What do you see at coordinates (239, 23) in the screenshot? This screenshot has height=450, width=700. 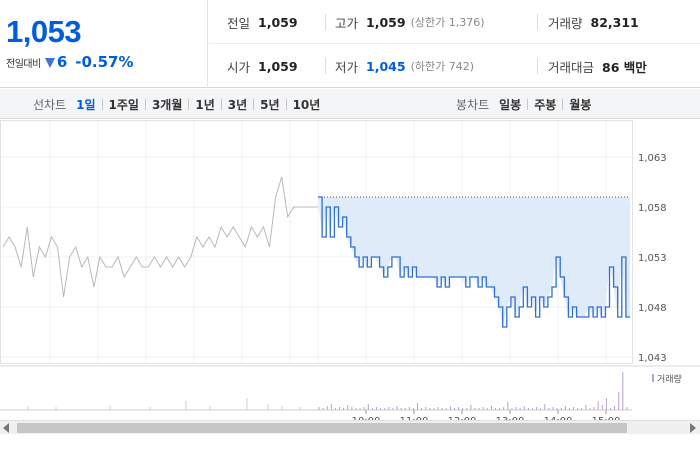 I see `stat-label: 전일` at bounding box center [239, 23].